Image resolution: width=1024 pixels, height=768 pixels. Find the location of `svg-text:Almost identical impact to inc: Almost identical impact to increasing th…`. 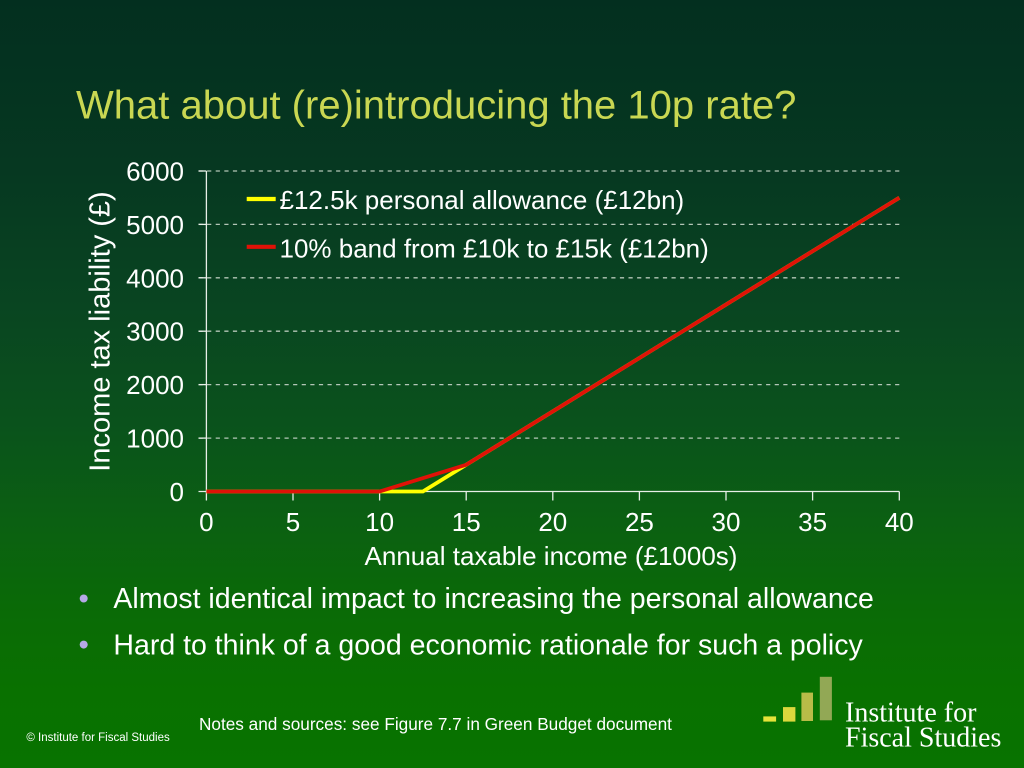

svg-text:Almost identical impact to inc: Almost identical impact to increasing th… is located at coordinates (493, 599).